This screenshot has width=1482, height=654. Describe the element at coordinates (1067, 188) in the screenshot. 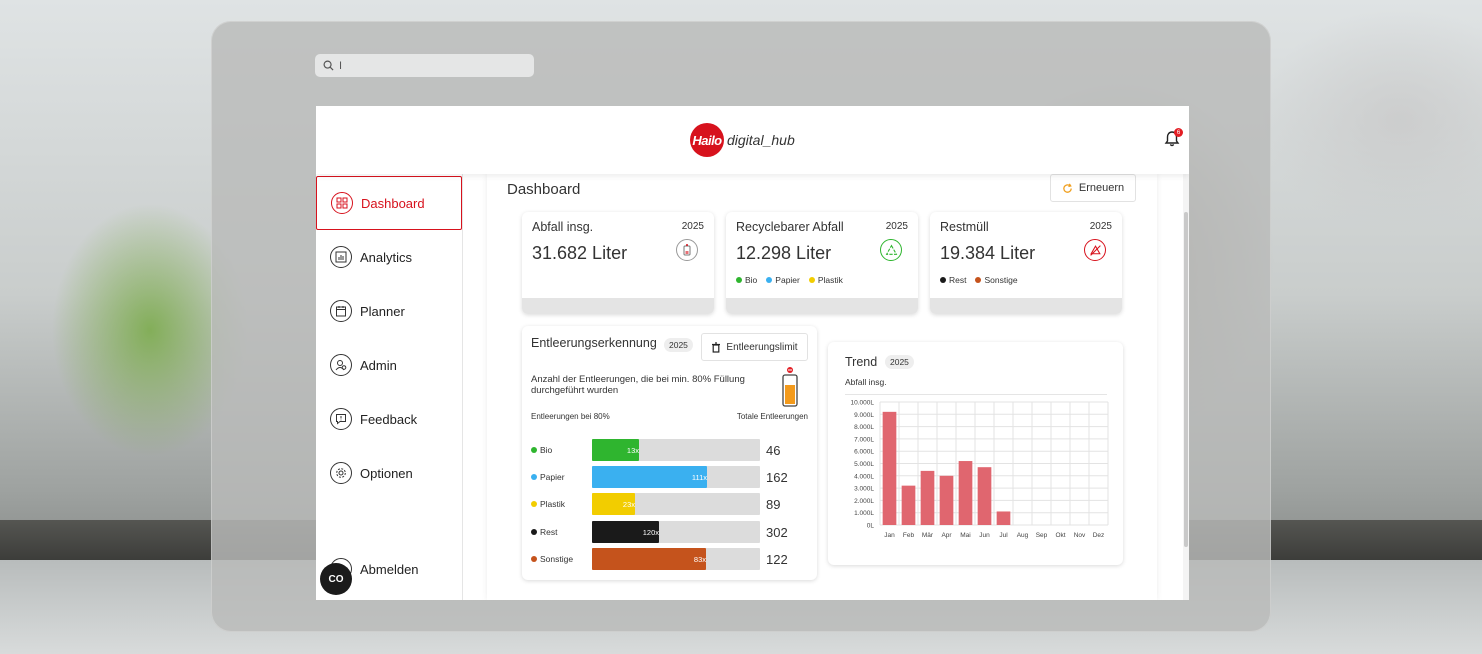

I see `refresh-icon` at that location.